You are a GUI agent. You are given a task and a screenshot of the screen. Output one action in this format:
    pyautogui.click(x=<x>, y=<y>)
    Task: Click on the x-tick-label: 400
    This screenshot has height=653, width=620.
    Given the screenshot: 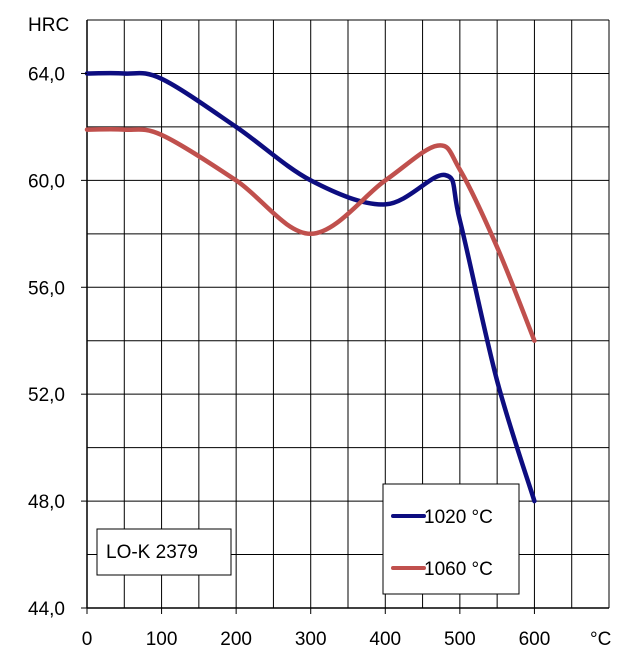 What is the action you would take?
    pyautogui.click(x=385, y=639)
    